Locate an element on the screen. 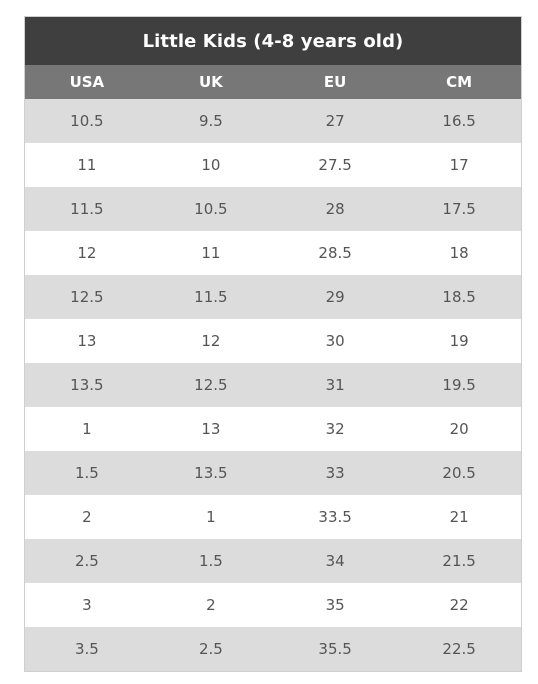  cell-cm: 16.5 is located at coordinates (459, 121).